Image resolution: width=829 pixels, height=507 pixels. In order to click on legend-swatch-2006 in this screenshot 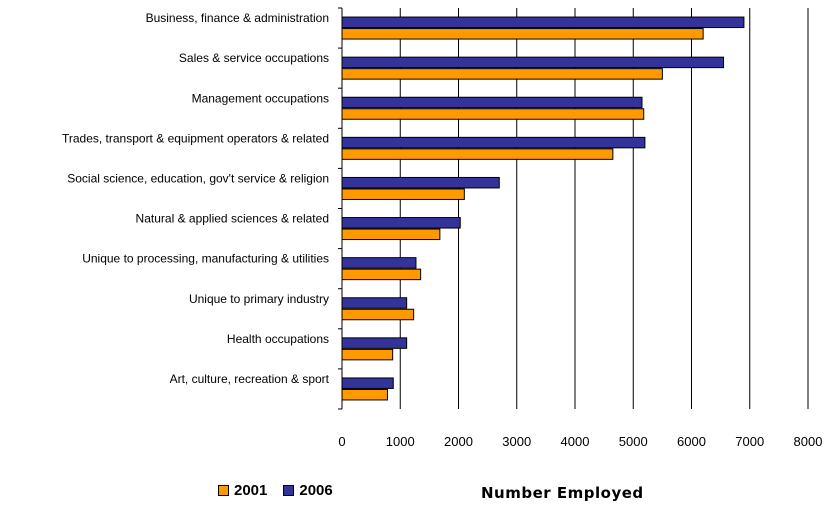, I will do `click(289, 490)`.